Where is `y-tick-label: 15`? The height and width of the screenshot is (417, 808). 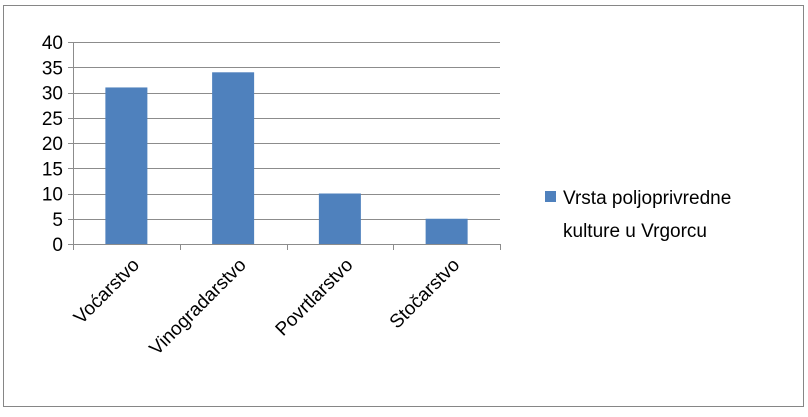 y-tick-label: 15 is located at coordinates (52, 169).